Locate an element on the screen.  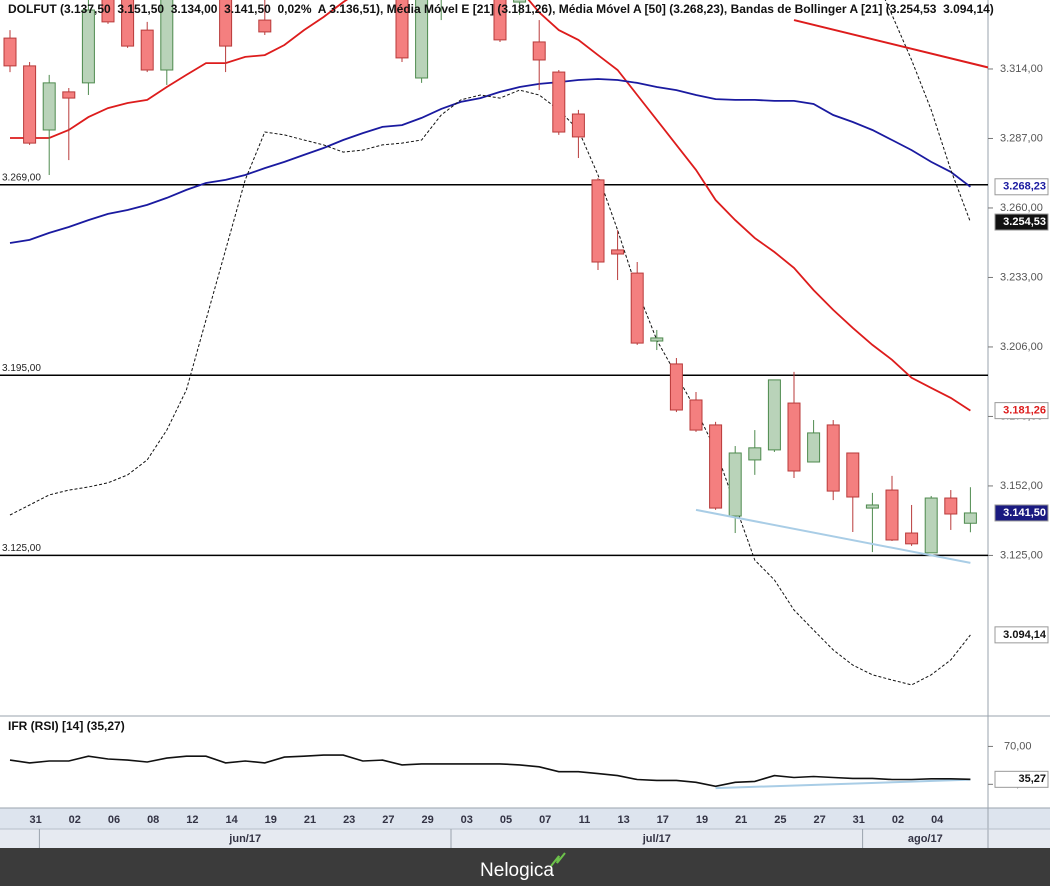
x-tick-label: 08 is located at coordinates (153, 820).